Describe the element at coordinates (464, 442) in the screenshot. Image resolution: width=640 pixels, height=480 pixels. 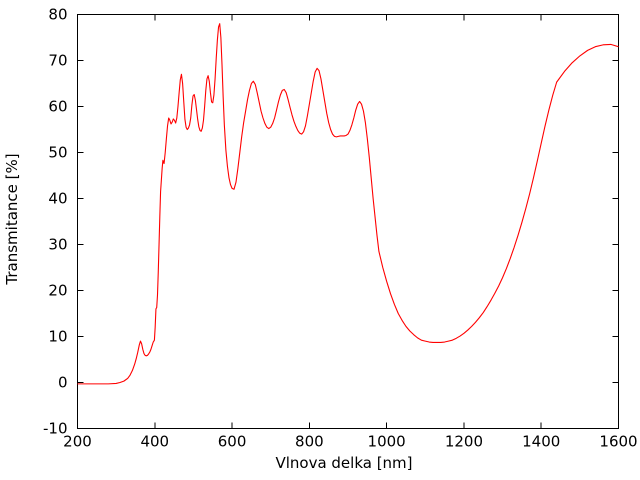
I see `x-tick-label: 1200` at that location.